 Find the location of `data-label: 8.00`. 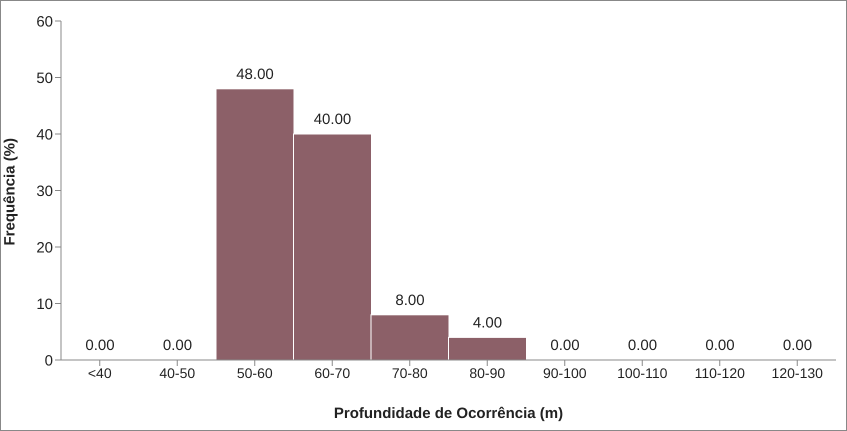

data-label: 8.00 is located at coordinates (410, 300).